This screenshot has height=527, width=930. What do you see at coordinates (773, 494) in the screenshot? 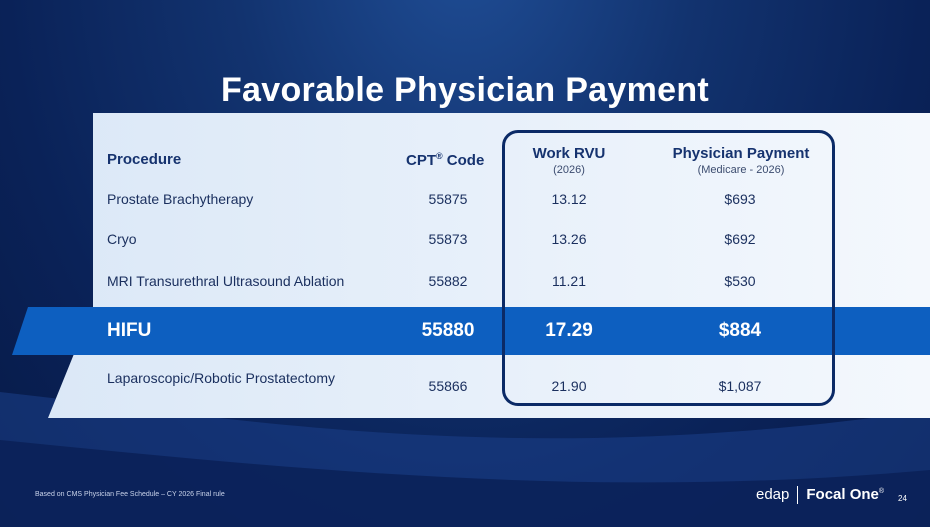
I see `logo-edap: edap` at bounding box center [773, 494].